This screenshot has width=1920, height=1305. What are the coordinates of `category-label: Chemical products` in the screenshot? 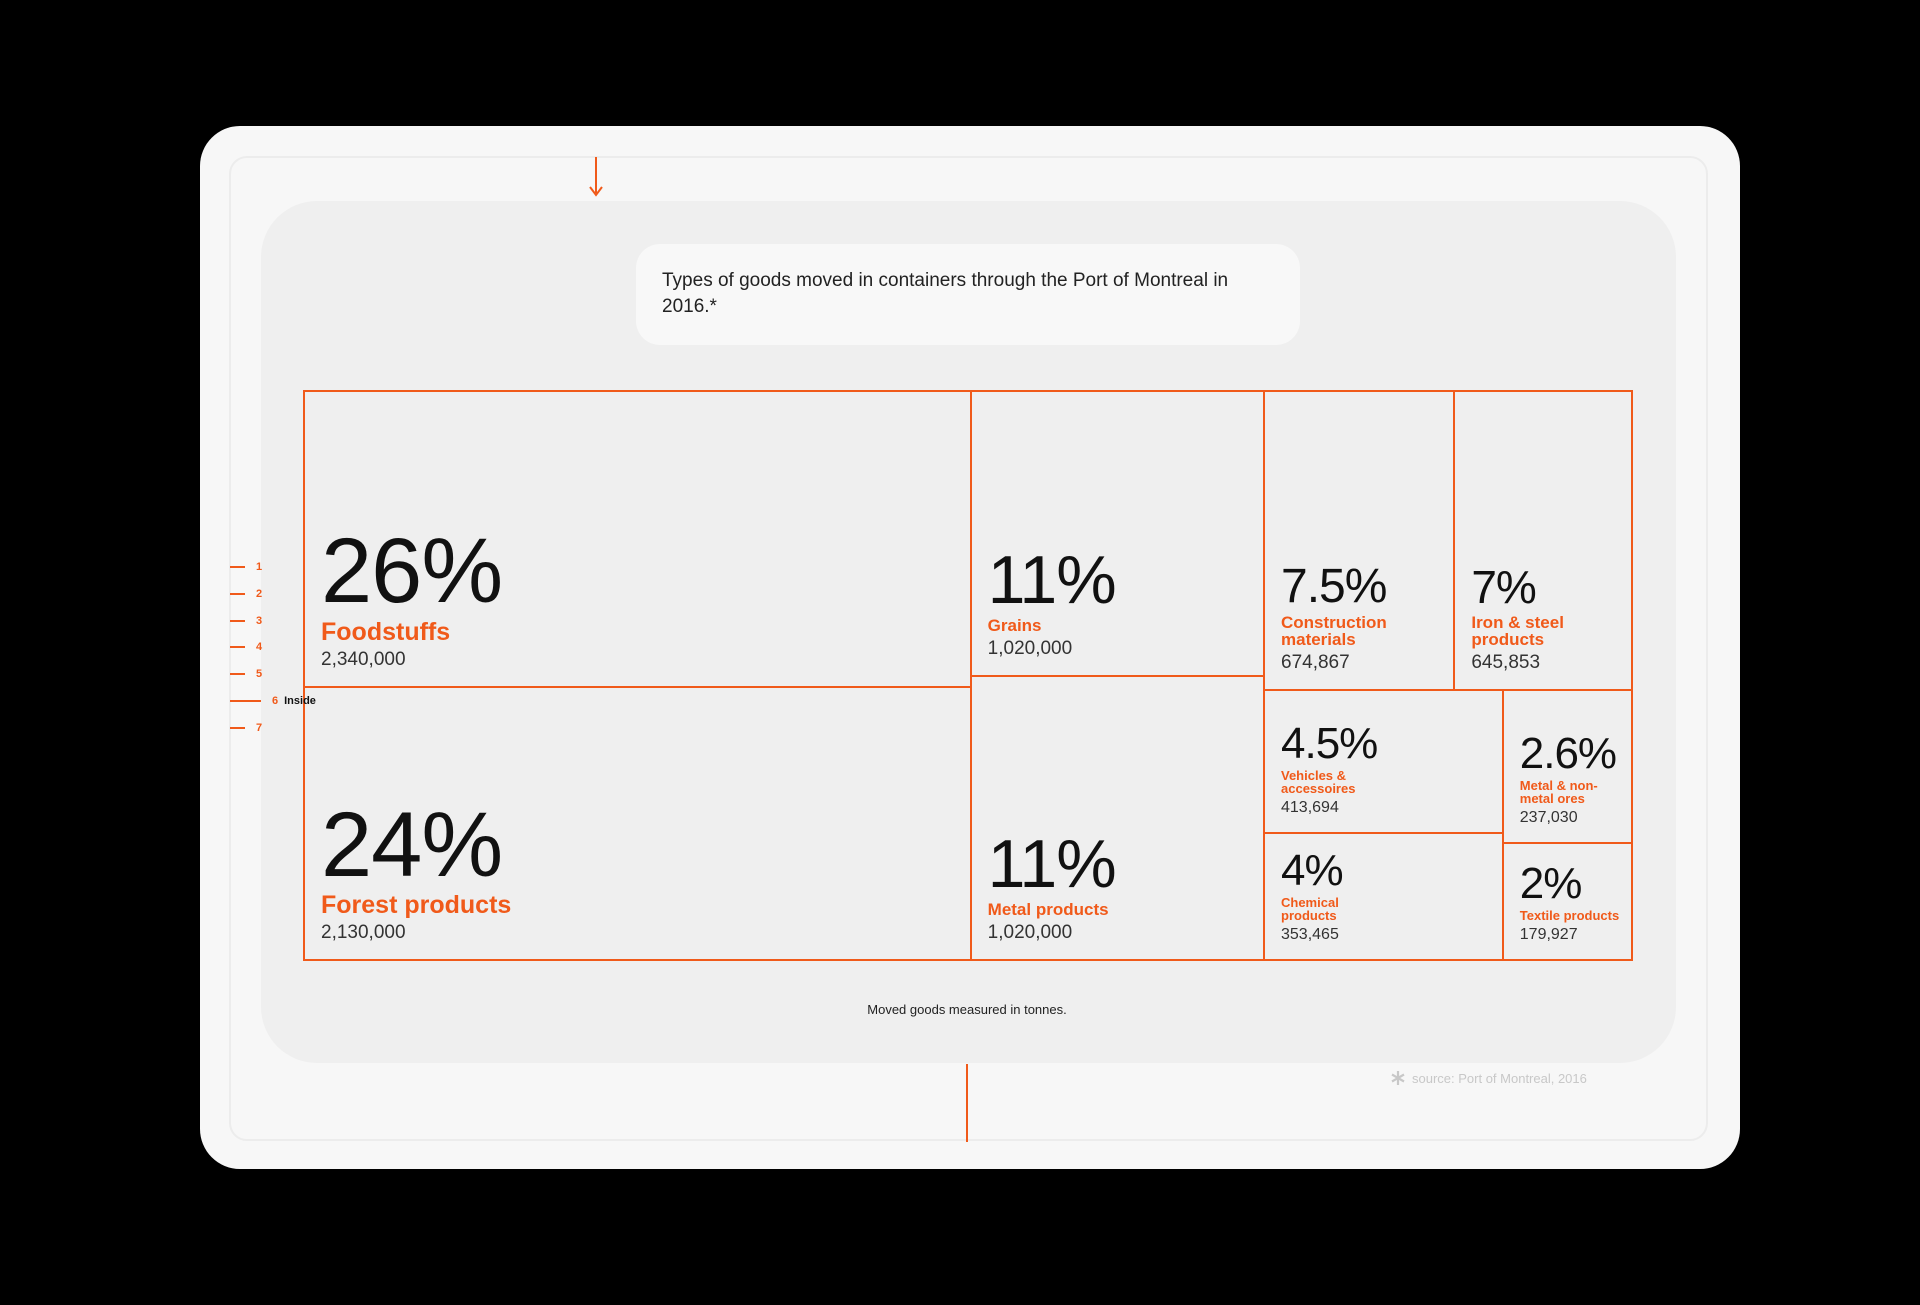 It's located at (1310, 908).